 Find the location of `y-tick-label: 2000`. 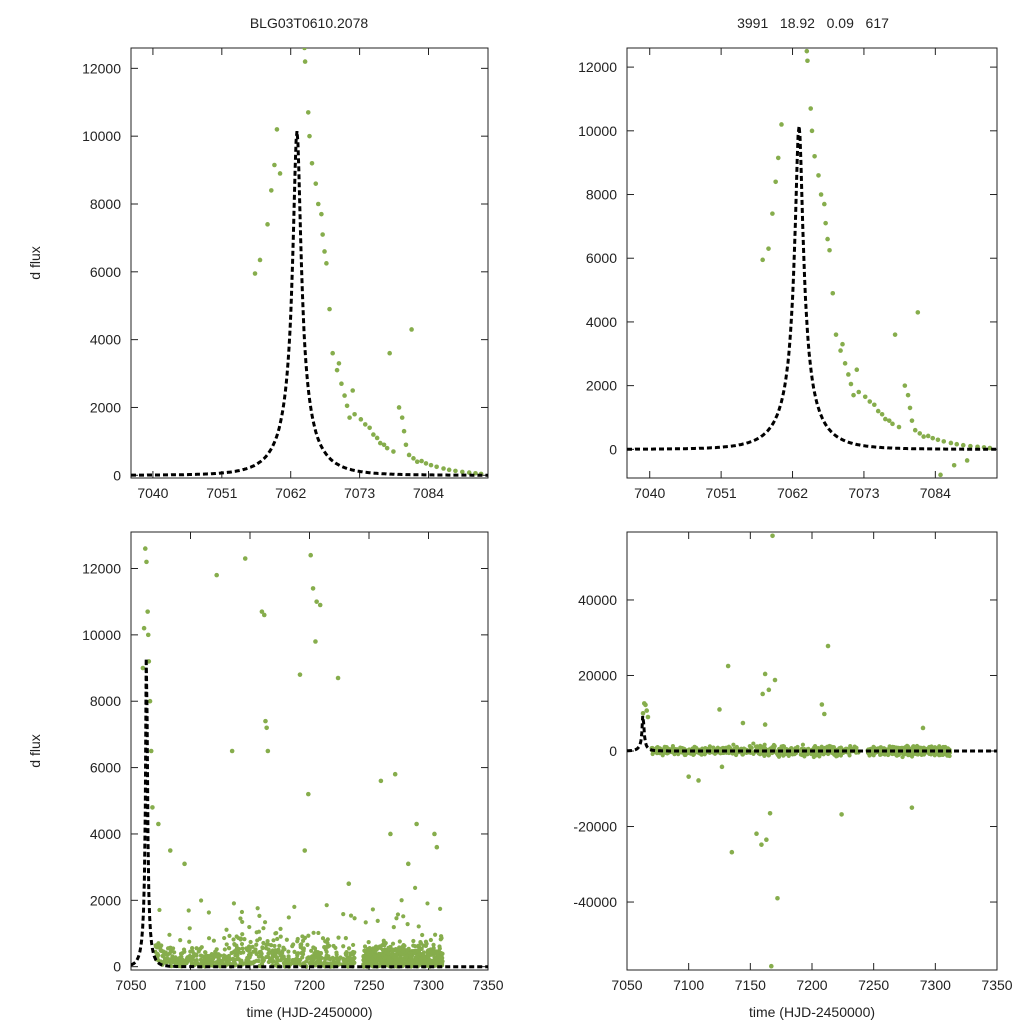

y-tick-label: 2000 is located at coordinates (105, 900).